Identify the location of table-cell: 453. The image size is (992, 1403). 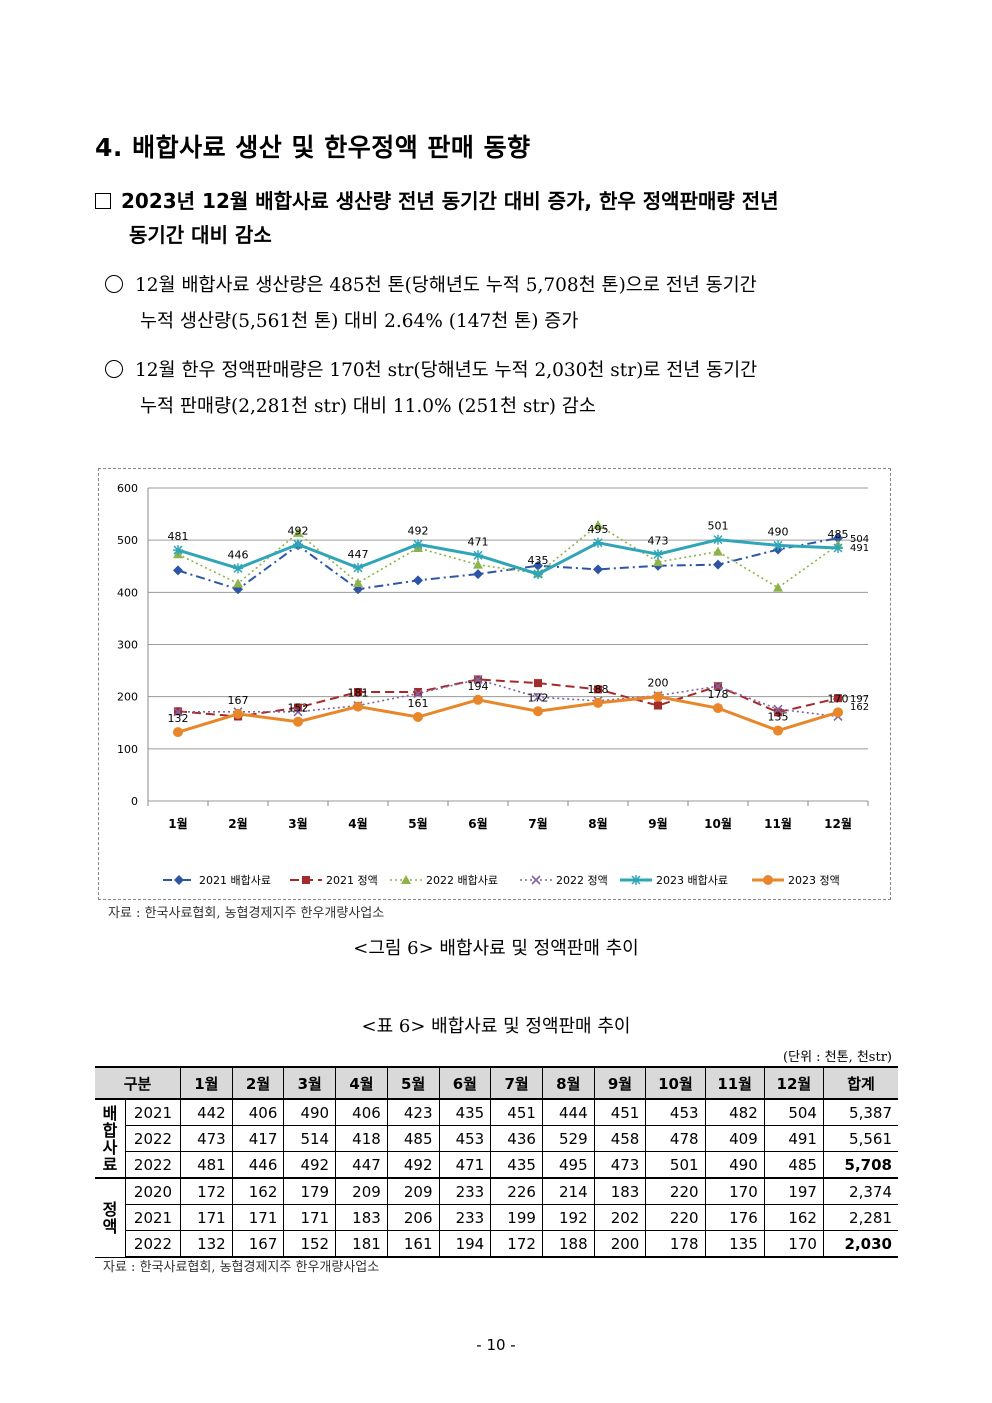
(675, 1112).